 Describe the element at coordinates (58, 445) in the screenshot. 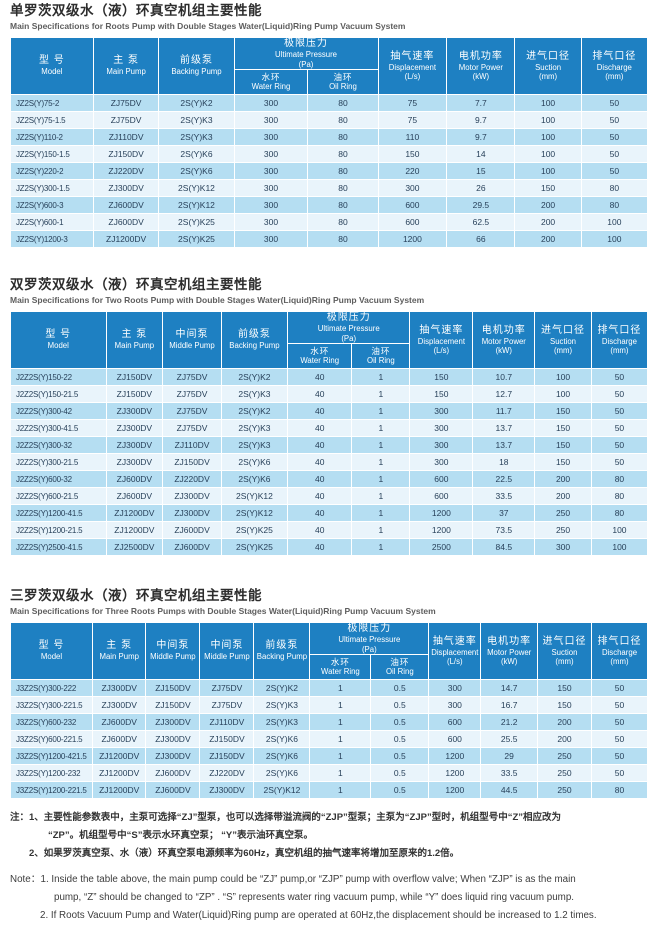

I see `model-cell: J2Z2S(Y)300-32` at that location.